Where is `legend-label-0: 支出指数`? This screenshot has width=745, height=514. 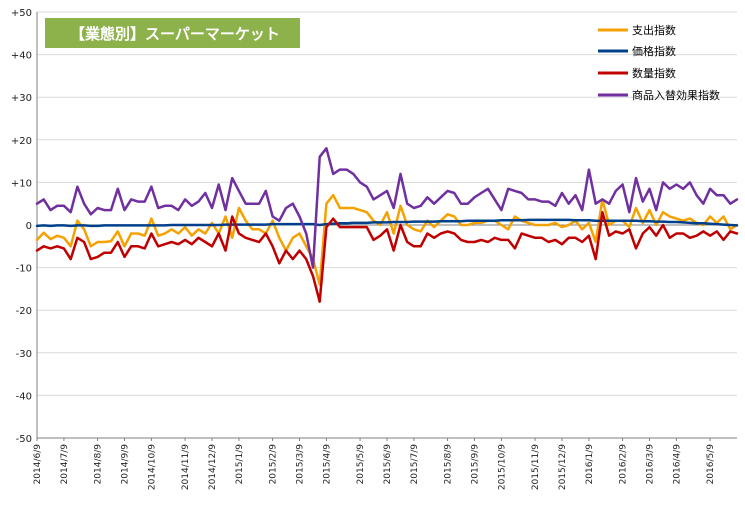 legend-label-0: 支出指数 is located at coordinates (654, 30).